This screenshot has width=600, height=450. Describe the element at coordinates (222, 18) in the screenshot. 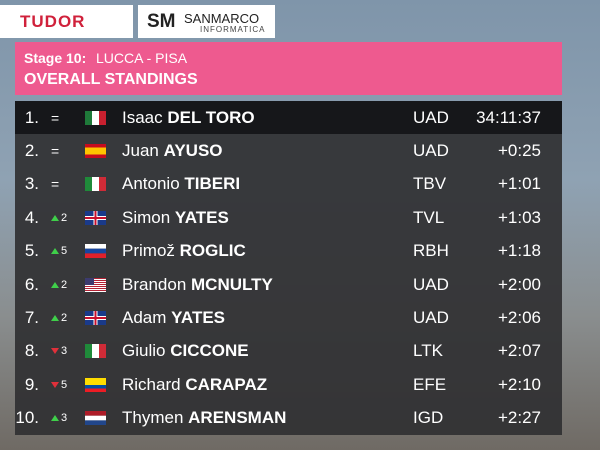

I see `sponsor-text: SANMARCO` at that location.